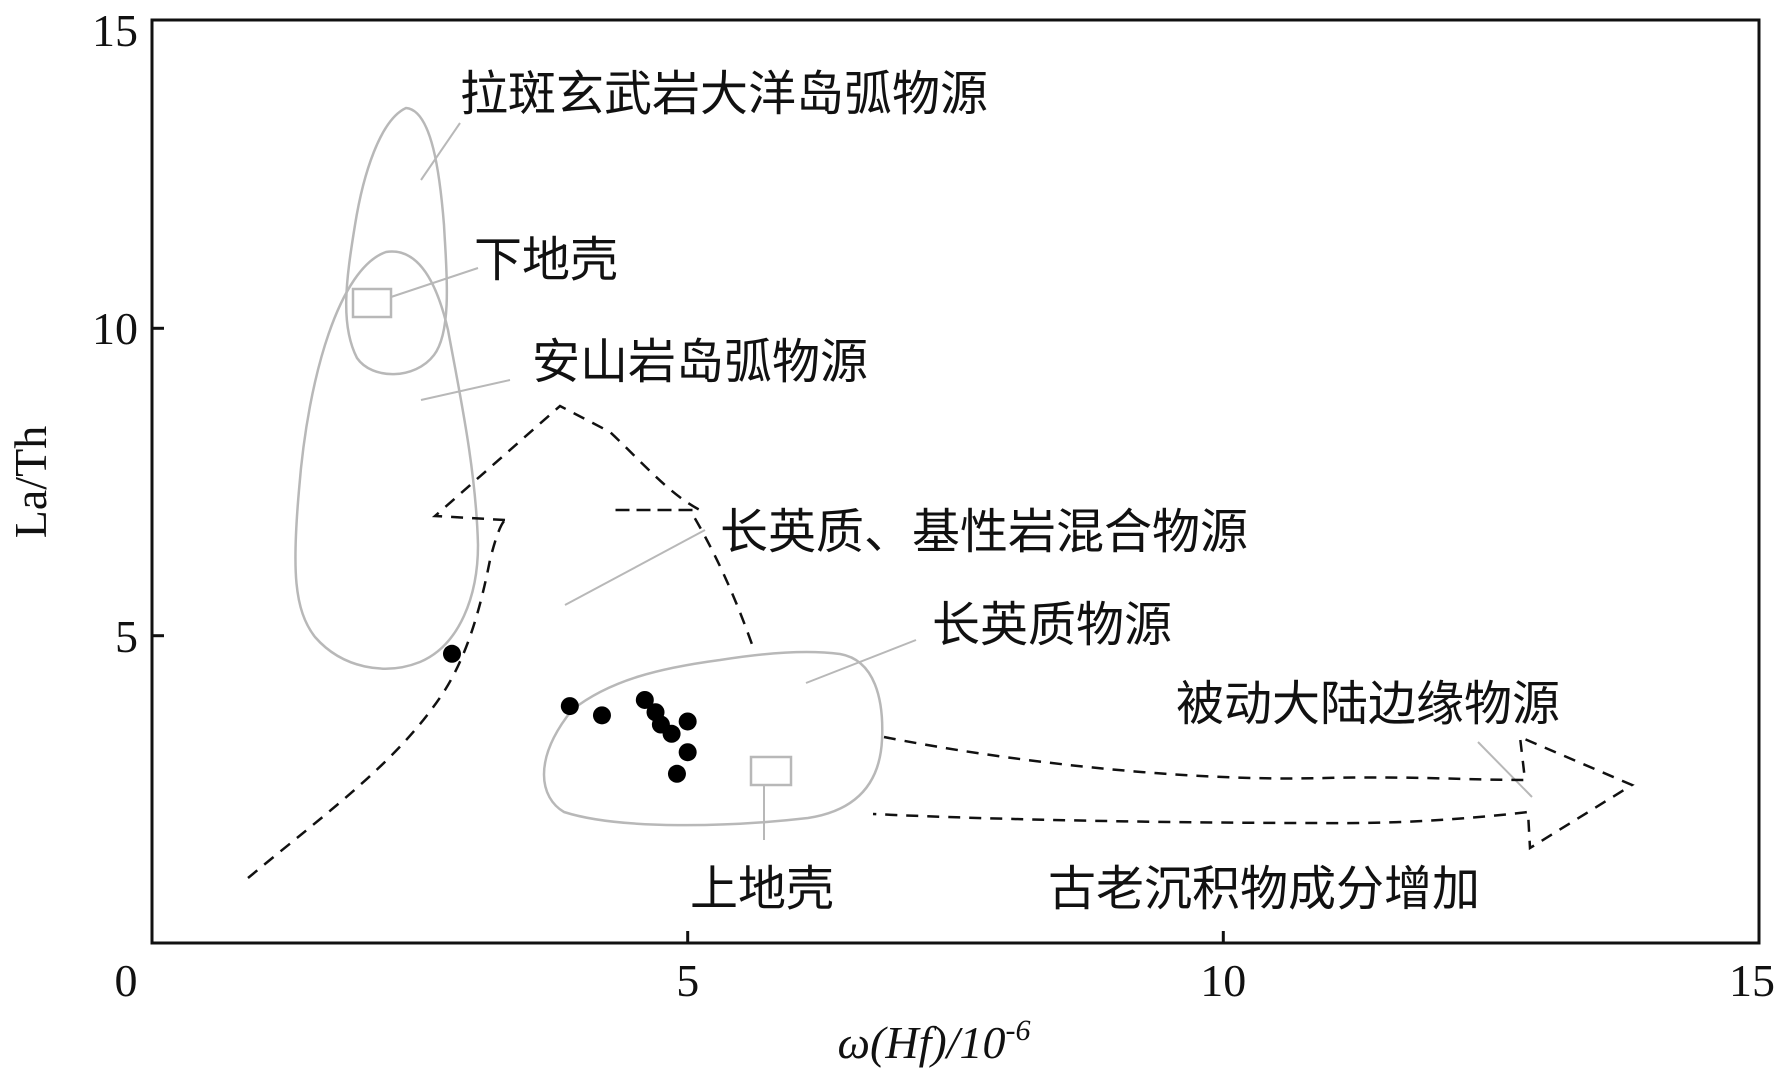 The image size is (1784, 1074). Describe the element at coordinates (126, 980) in the screenshot. I see `x-tick-label-0: 0` at that location.